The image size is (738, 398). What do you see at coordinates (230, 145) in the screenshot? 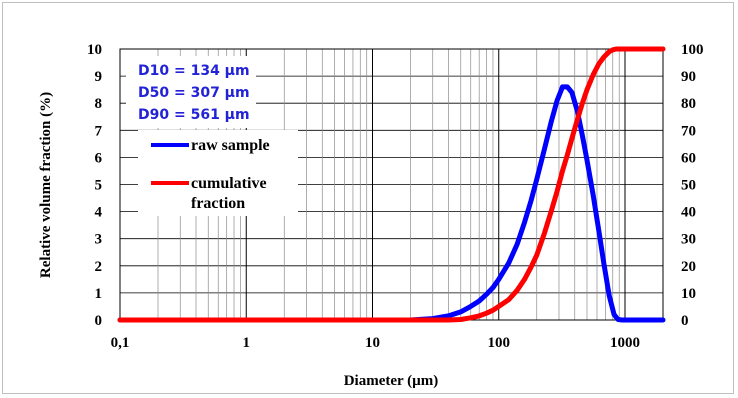
I see `legend-label-raw-sample: raw sample` at bounding box center [230, 145].